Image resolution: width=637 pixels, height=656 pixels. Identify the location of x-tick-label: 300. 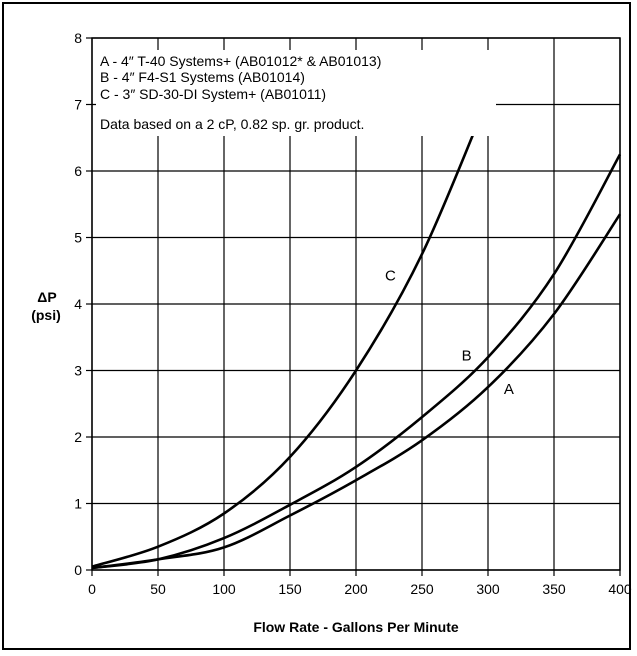
(488, 589).